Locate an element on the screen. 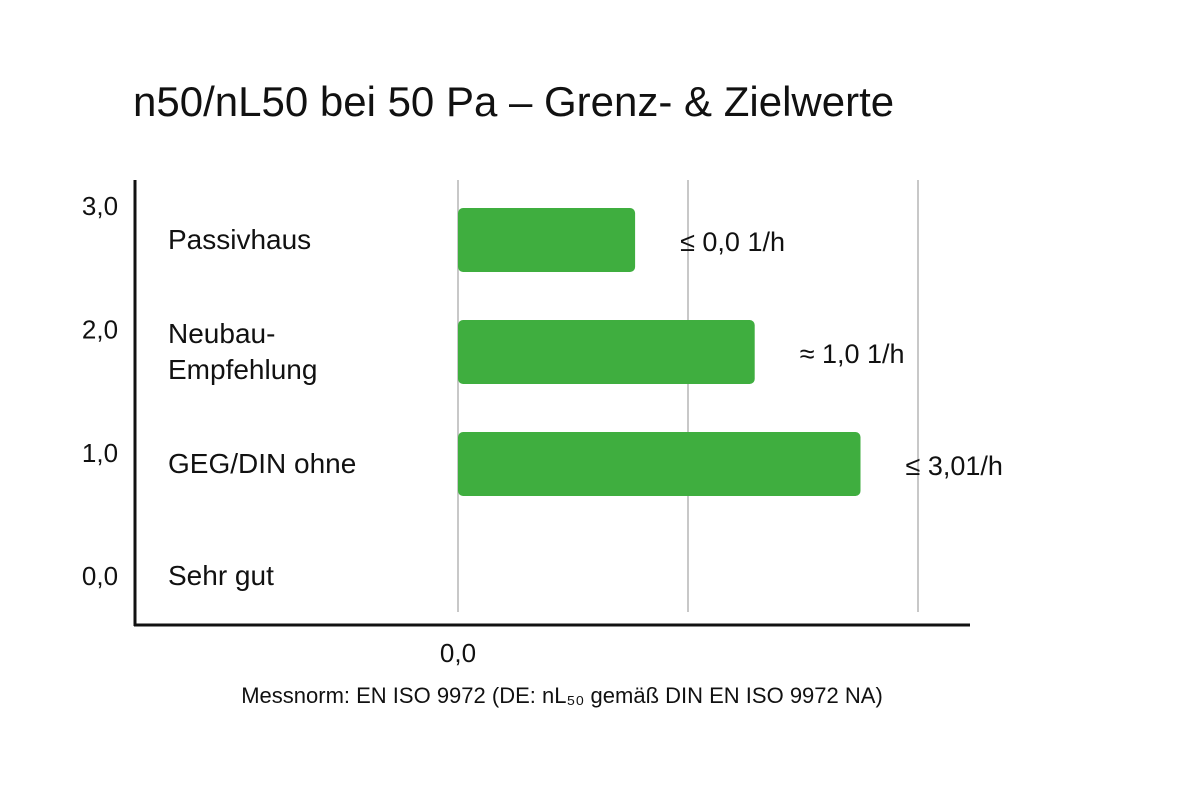  chart-title: n50/nL50 bei 50 Pa – Grenz- & Zielwerte is located at coordinates (513, 101).